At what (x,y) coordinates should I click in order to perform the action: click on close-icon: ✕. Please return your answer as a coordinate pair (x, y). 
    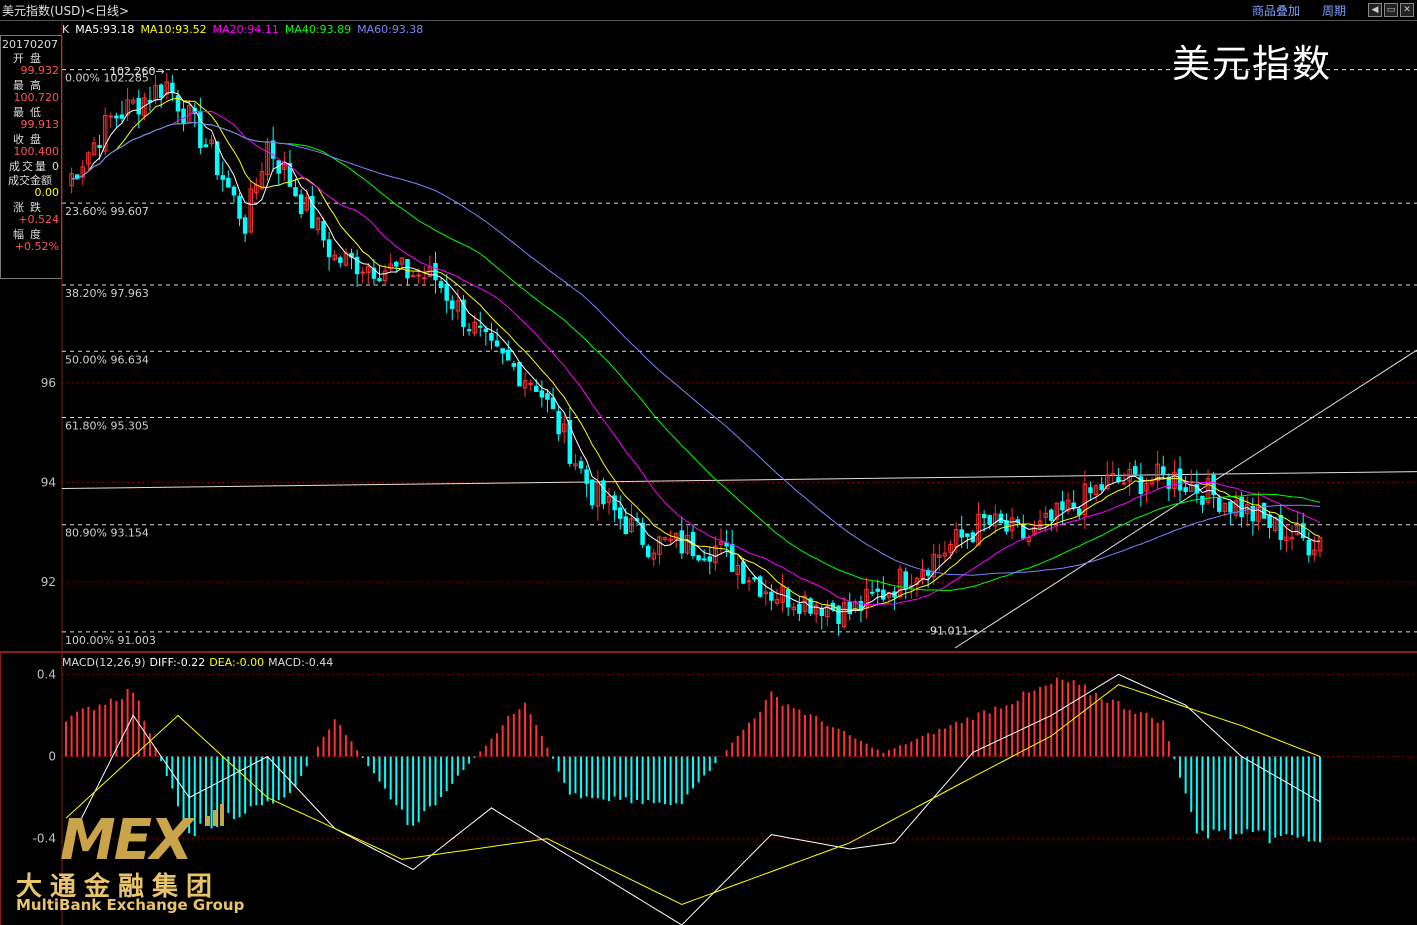
    Looking at the image, I should click on (1407, 10).